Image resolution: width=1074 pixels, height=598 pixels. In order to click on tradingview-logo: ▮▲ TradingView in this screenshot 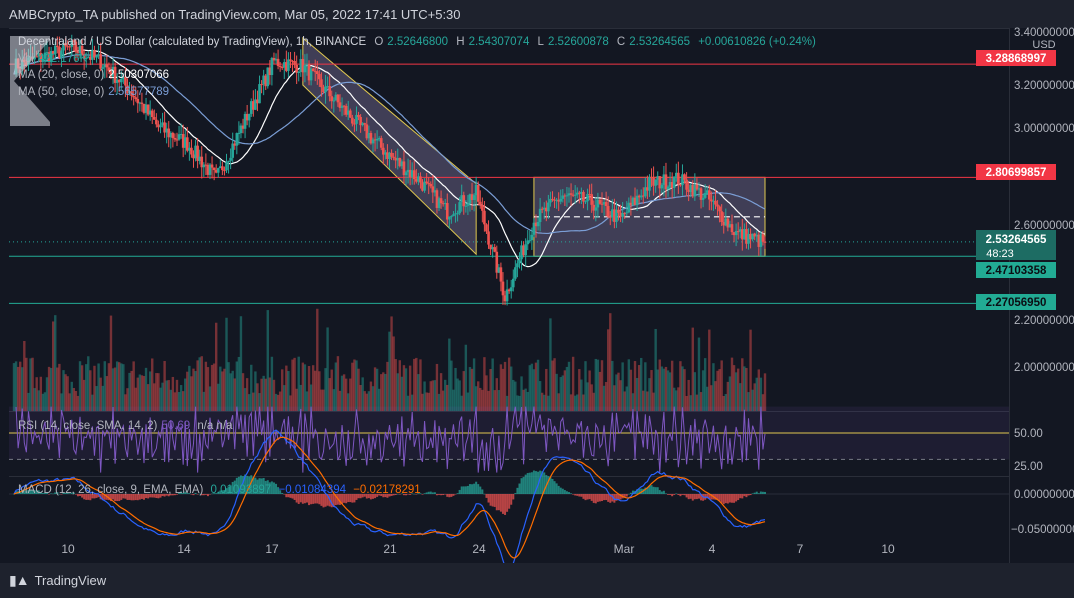, I will do `click(57, 580)`.